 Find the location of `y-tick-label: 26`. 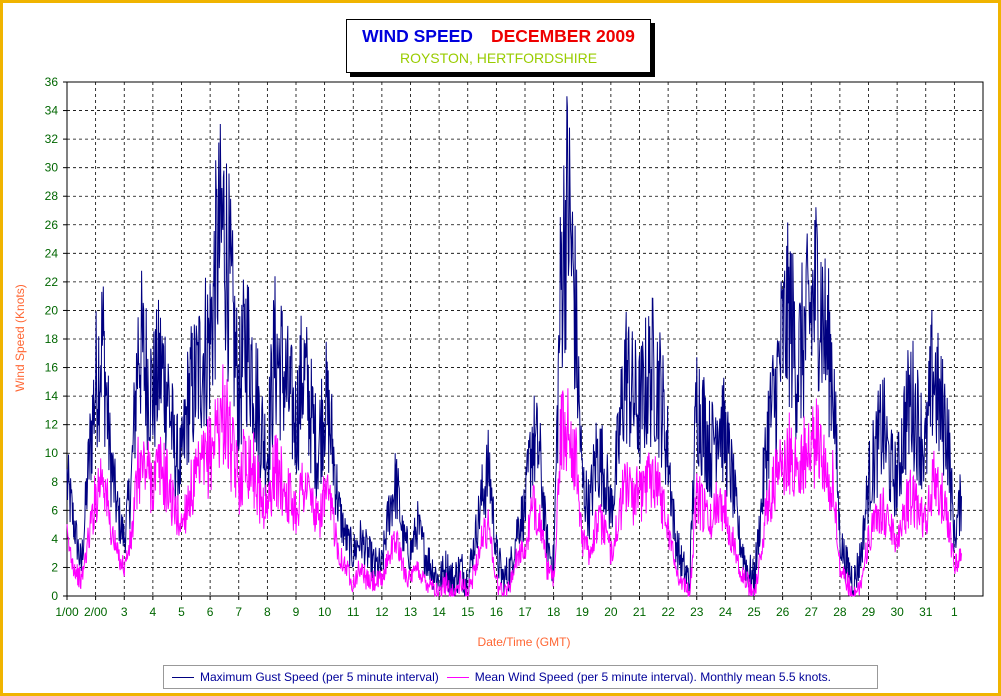

y-tick-label: 26 is located at coordinates (52, 225).